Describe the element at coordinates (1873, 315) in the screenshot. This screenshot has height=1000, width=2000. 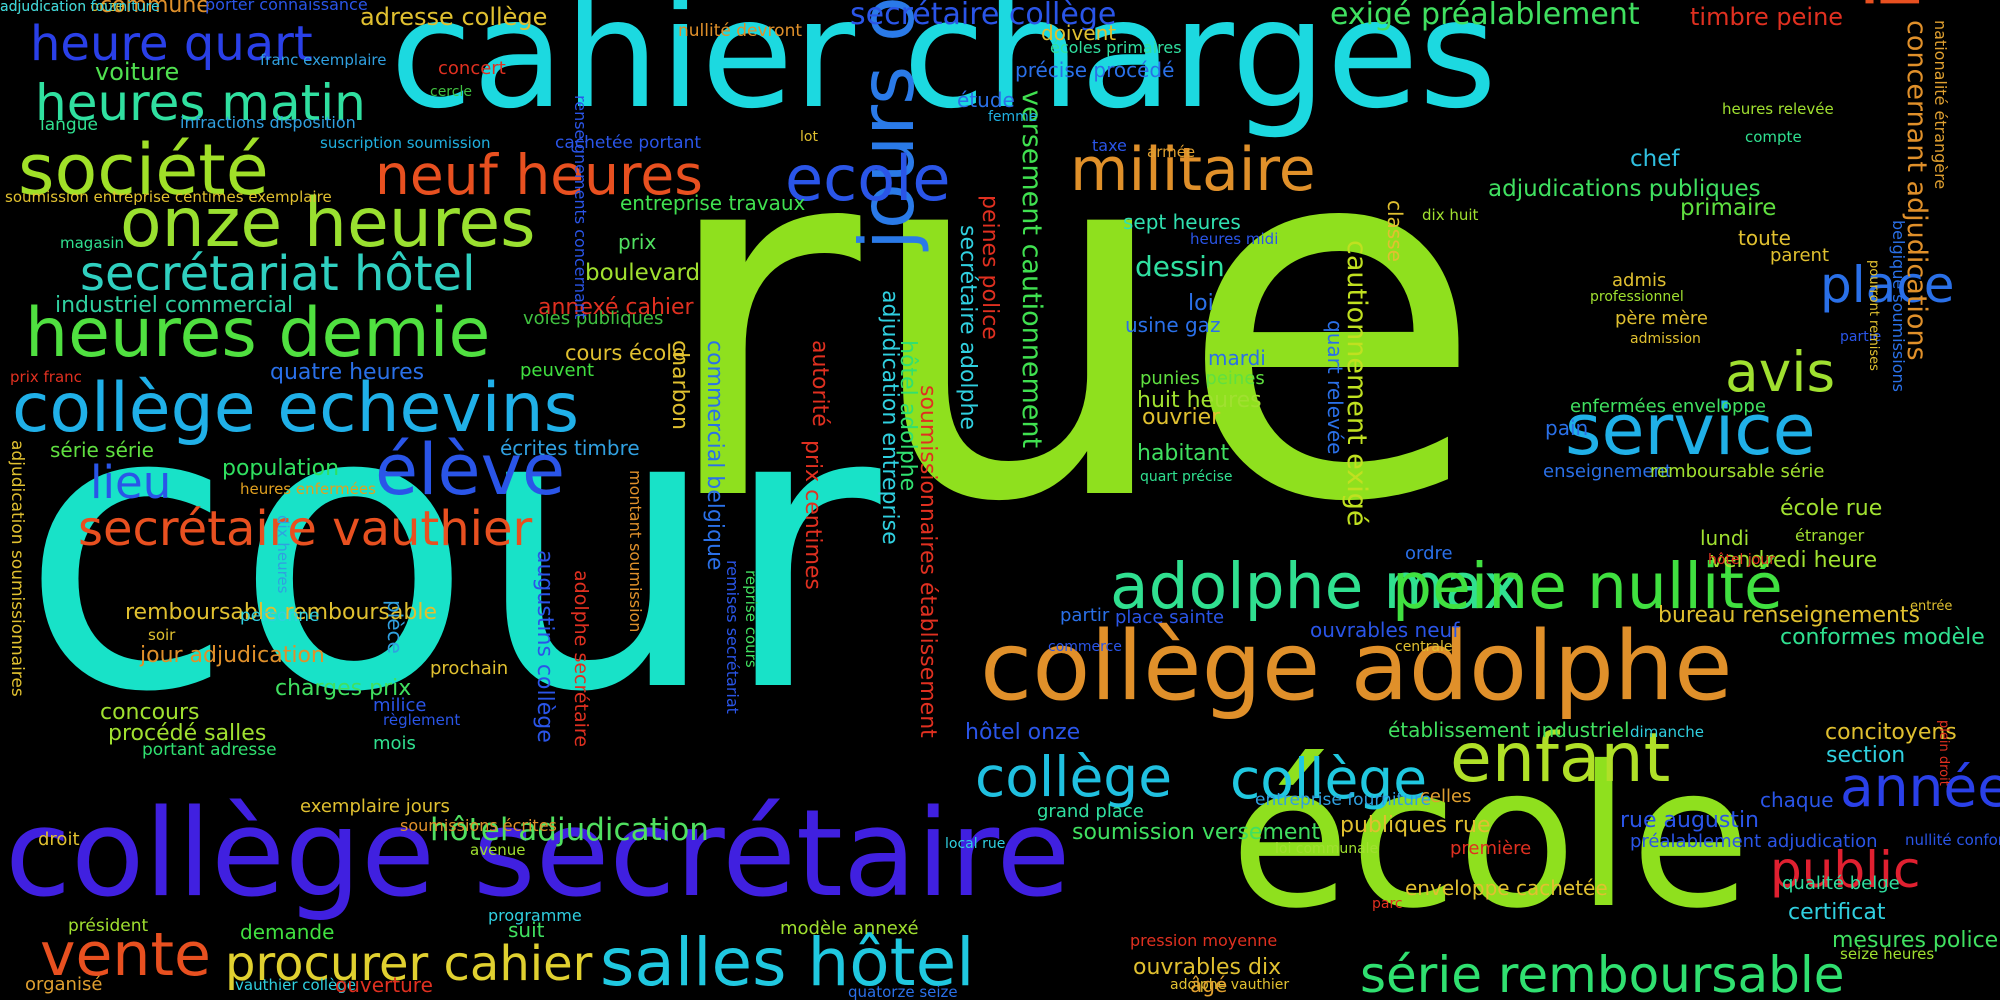
I see `word-pourront-remises: pourront remises` at that location.